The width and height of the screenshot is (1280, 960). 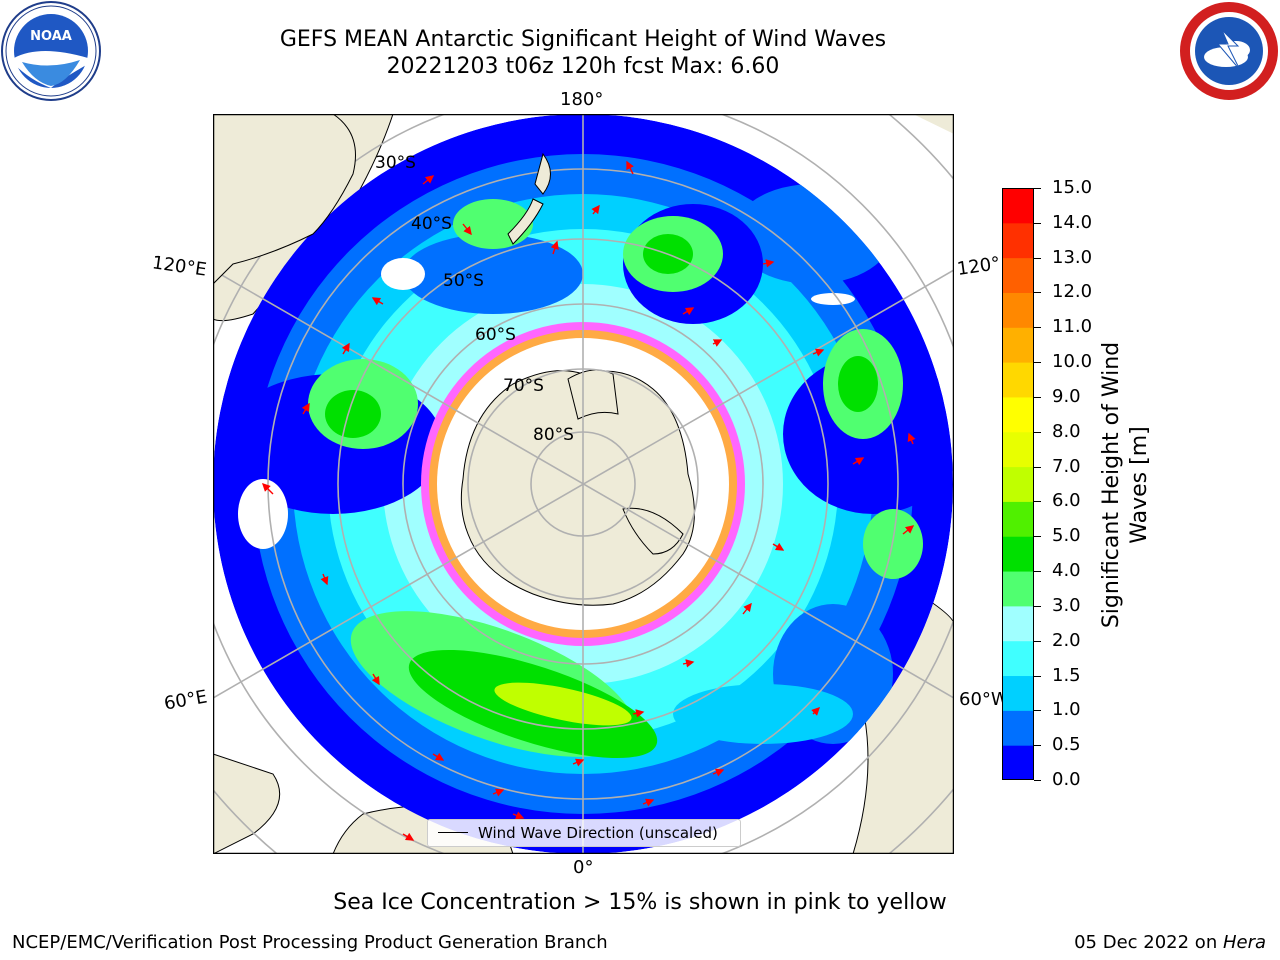 What do you see at coordinates (453, 832) in the screenshot?
I see `legend-line-icon` at bounding box center [453, 832].